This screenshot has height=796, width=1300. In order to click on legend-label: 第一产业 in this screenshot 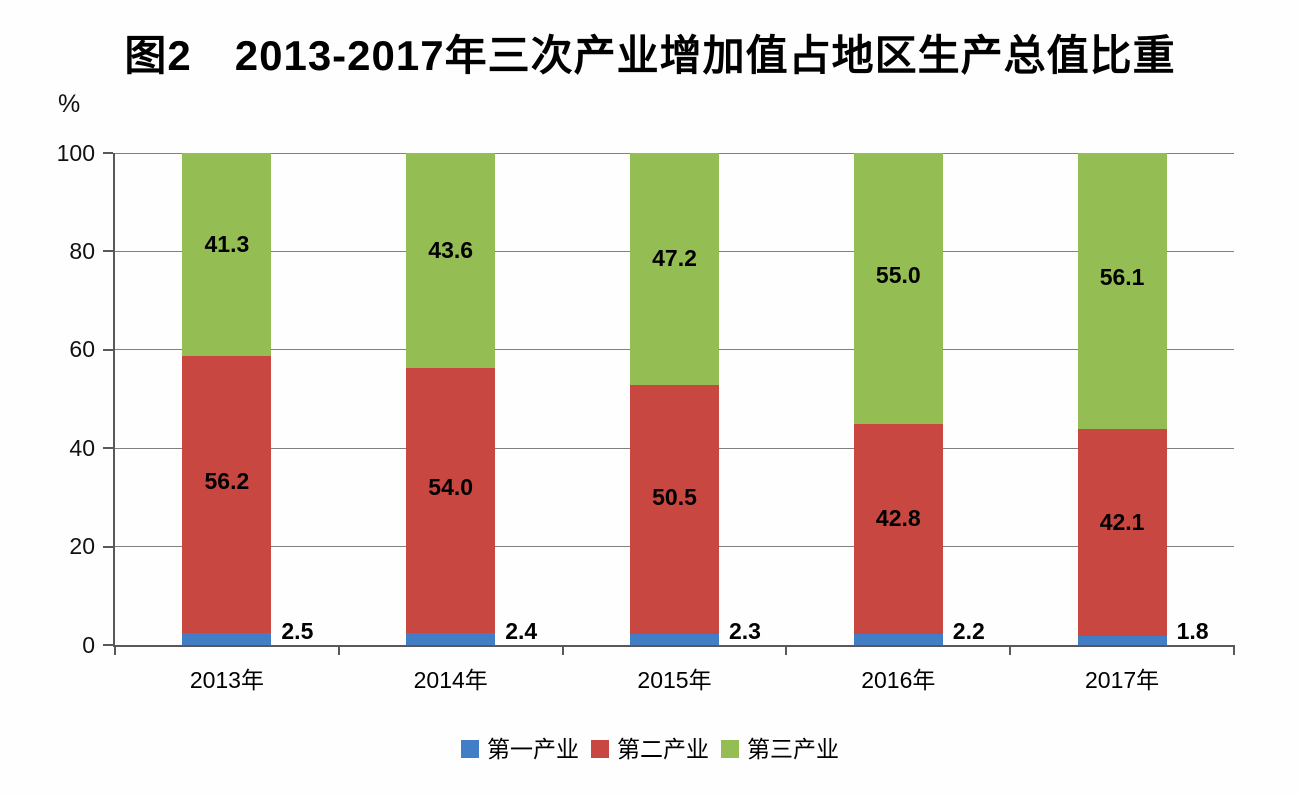, I will do `click(533, 749)`.